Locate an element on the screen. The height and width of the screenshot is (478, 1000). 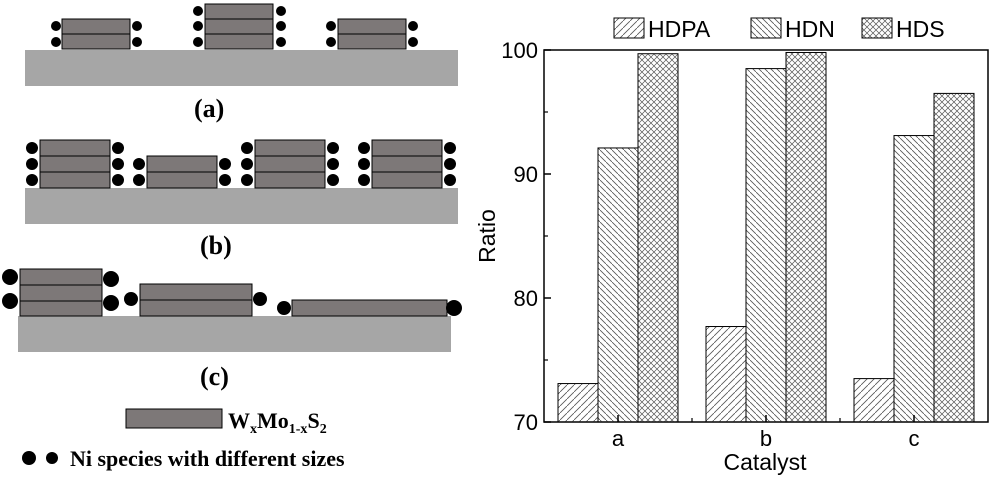
chart-legend: HDPA HDN HDS is located at coordinates (779, 29).